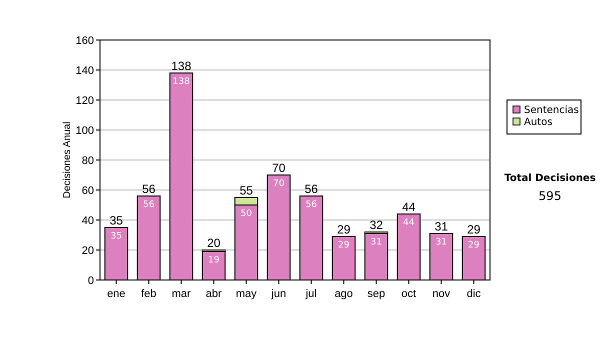  Describe the element at coordinates (343, 294) in the screenshot. I see `x-tick-label: ago` at that location.